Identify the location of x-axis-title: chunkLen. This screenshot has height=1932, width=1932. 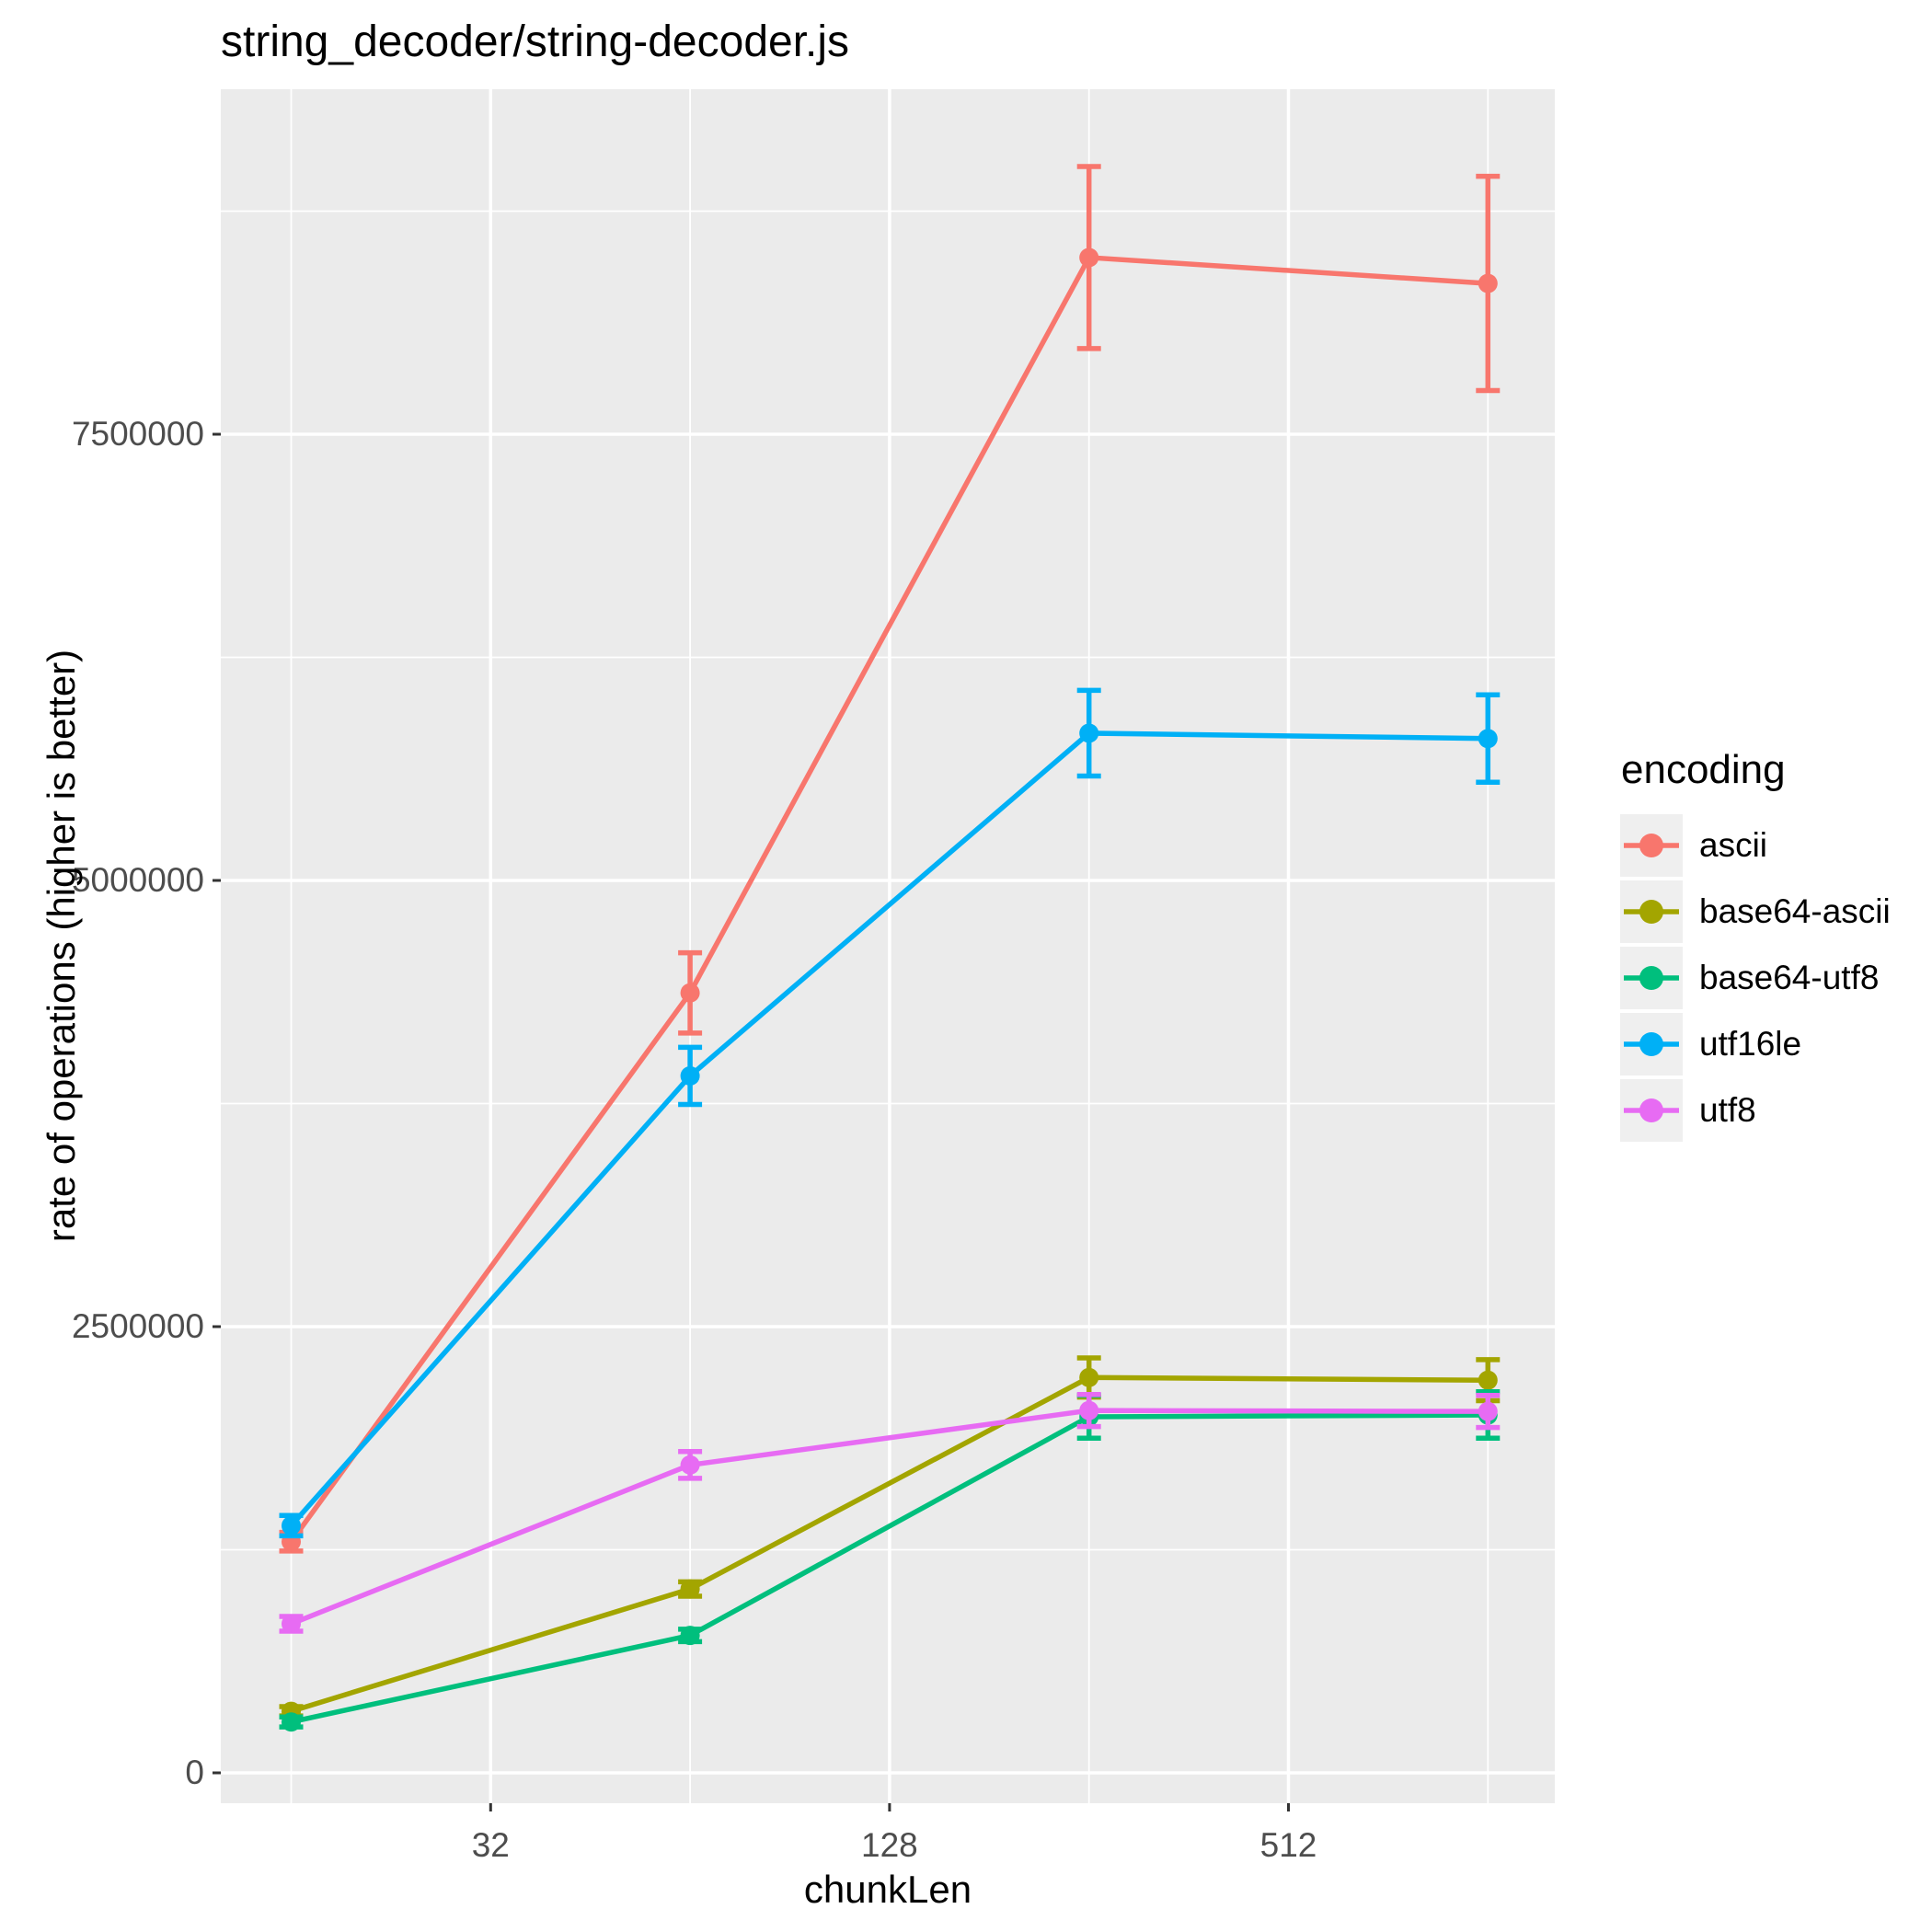
(887, 1890).